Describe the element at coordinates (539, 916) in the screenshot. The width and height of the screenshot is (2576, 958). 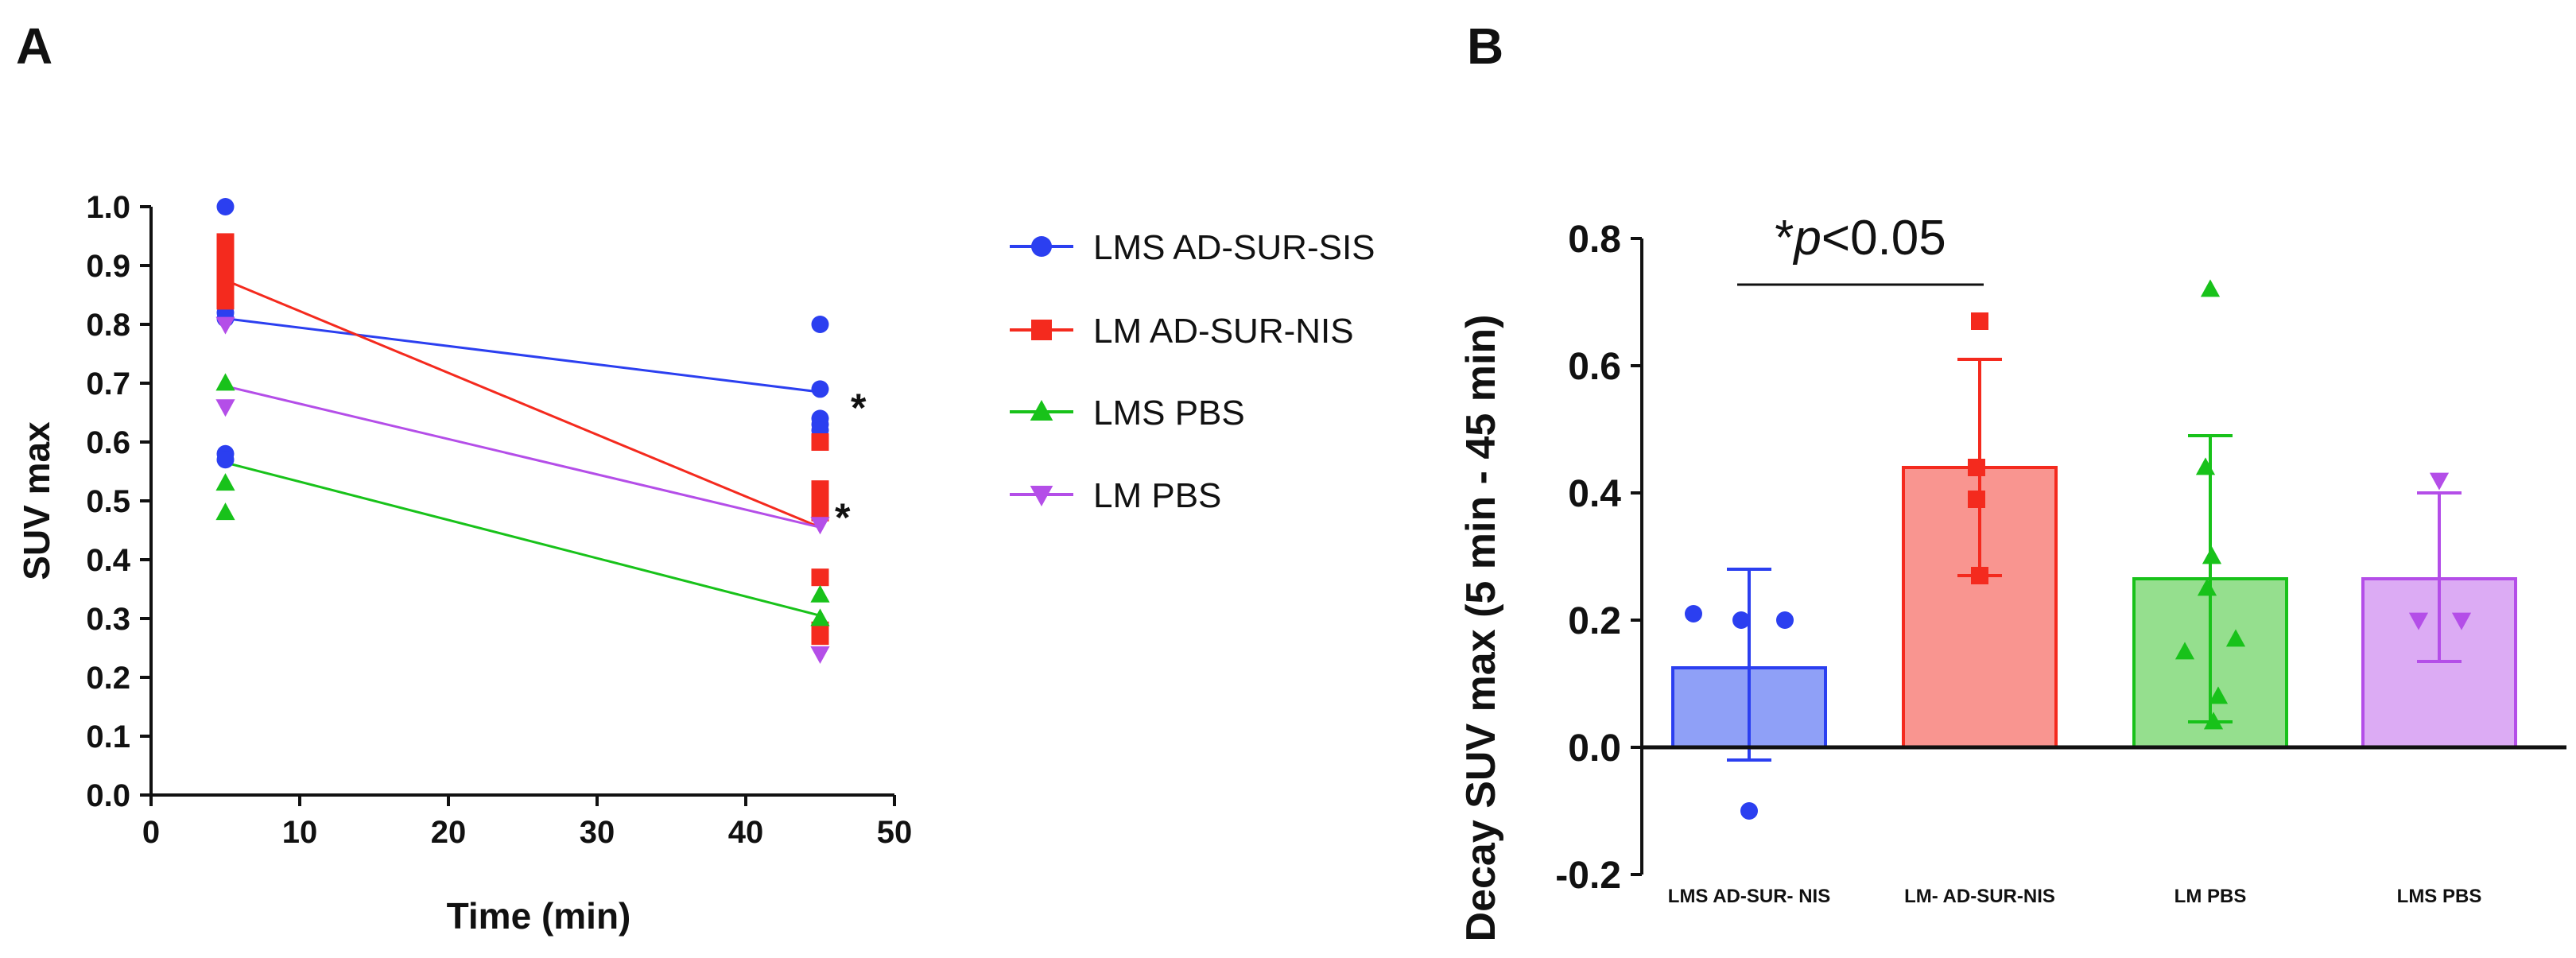
I see `panel-a-x-axis-label: Time (min)` at that location.